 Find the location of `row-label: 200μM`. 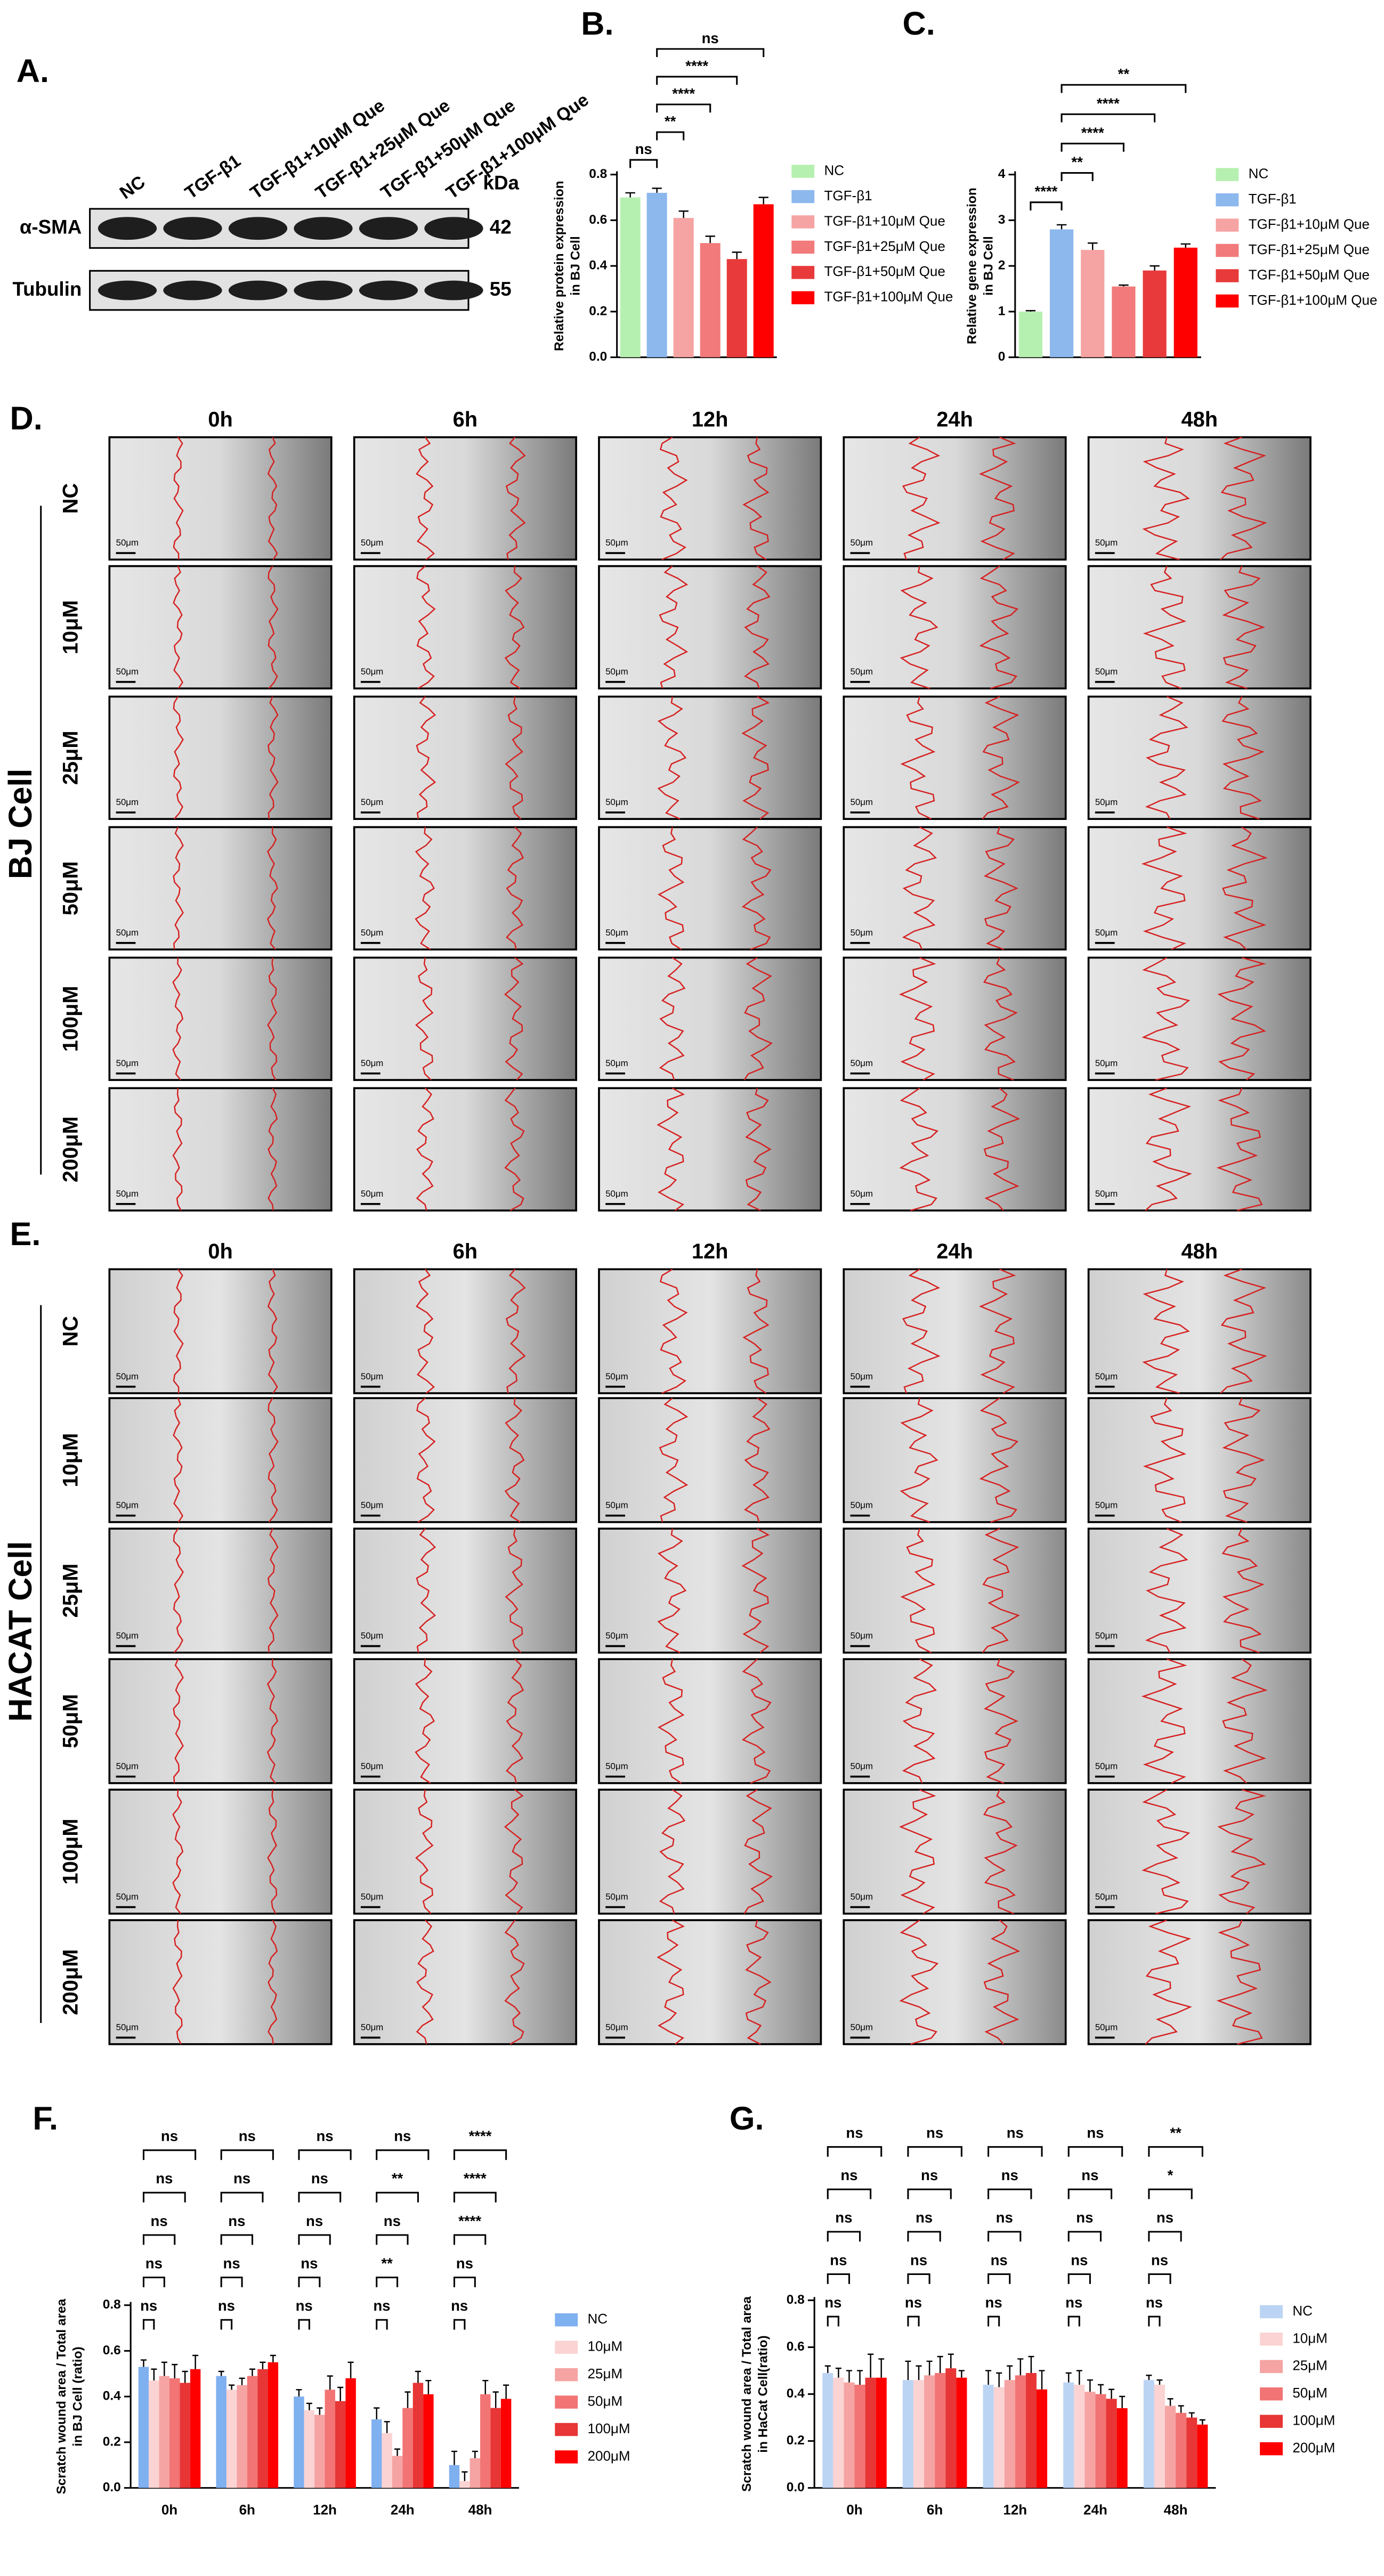

row-label: 200μM is located at coordinates (70, 1149).